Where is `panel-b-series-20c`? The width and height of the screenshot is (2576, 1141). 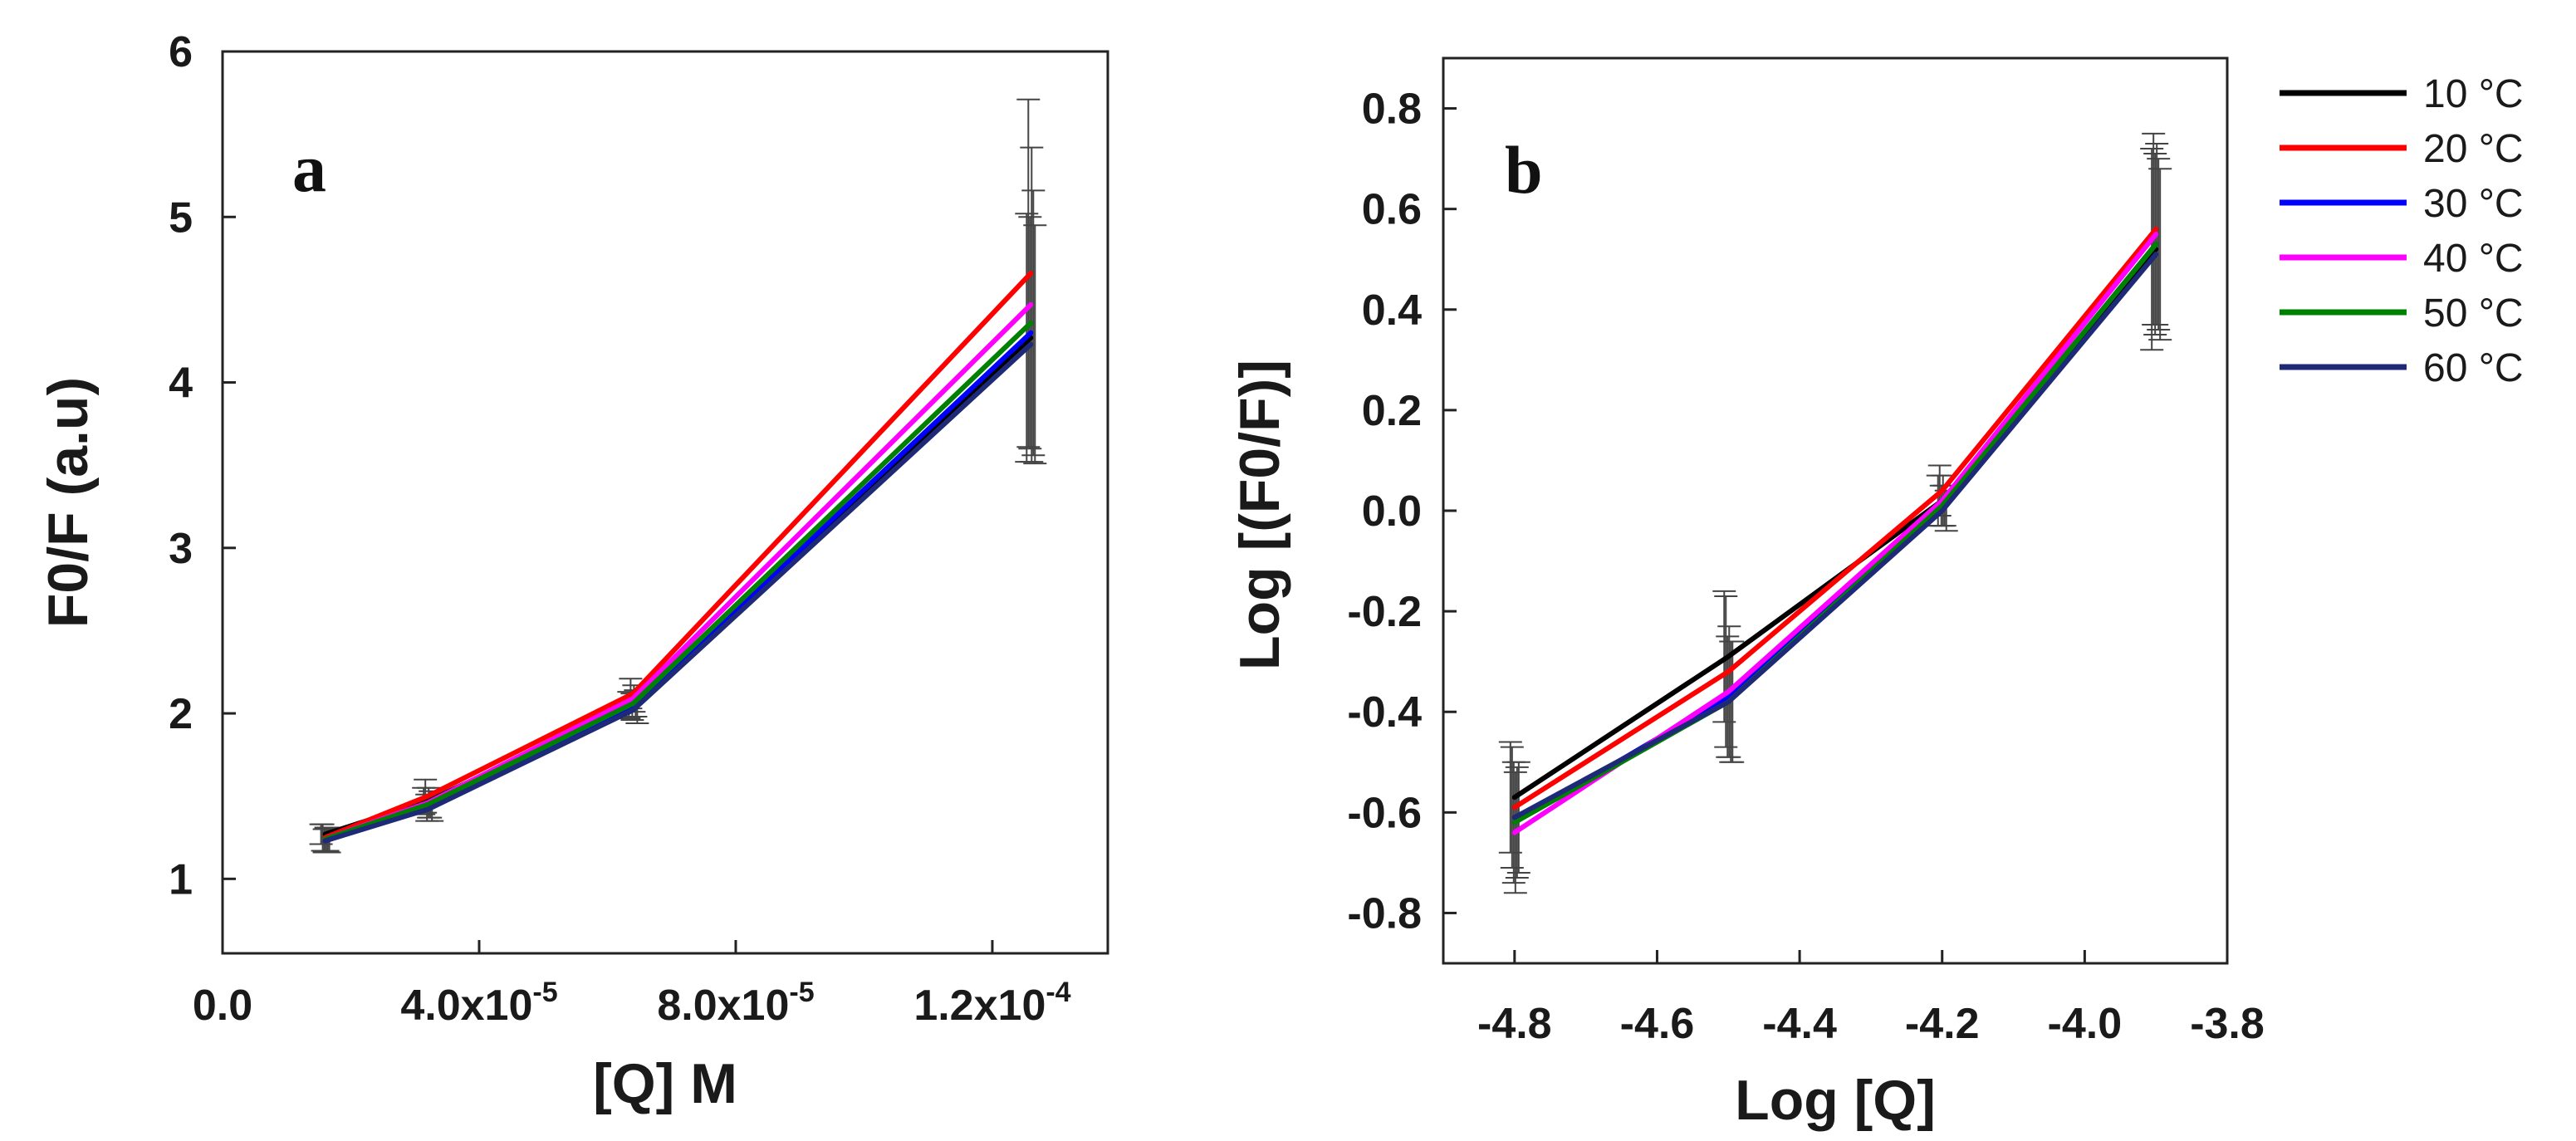 panel-b-series-20c is located at coordinates (1835, 518).